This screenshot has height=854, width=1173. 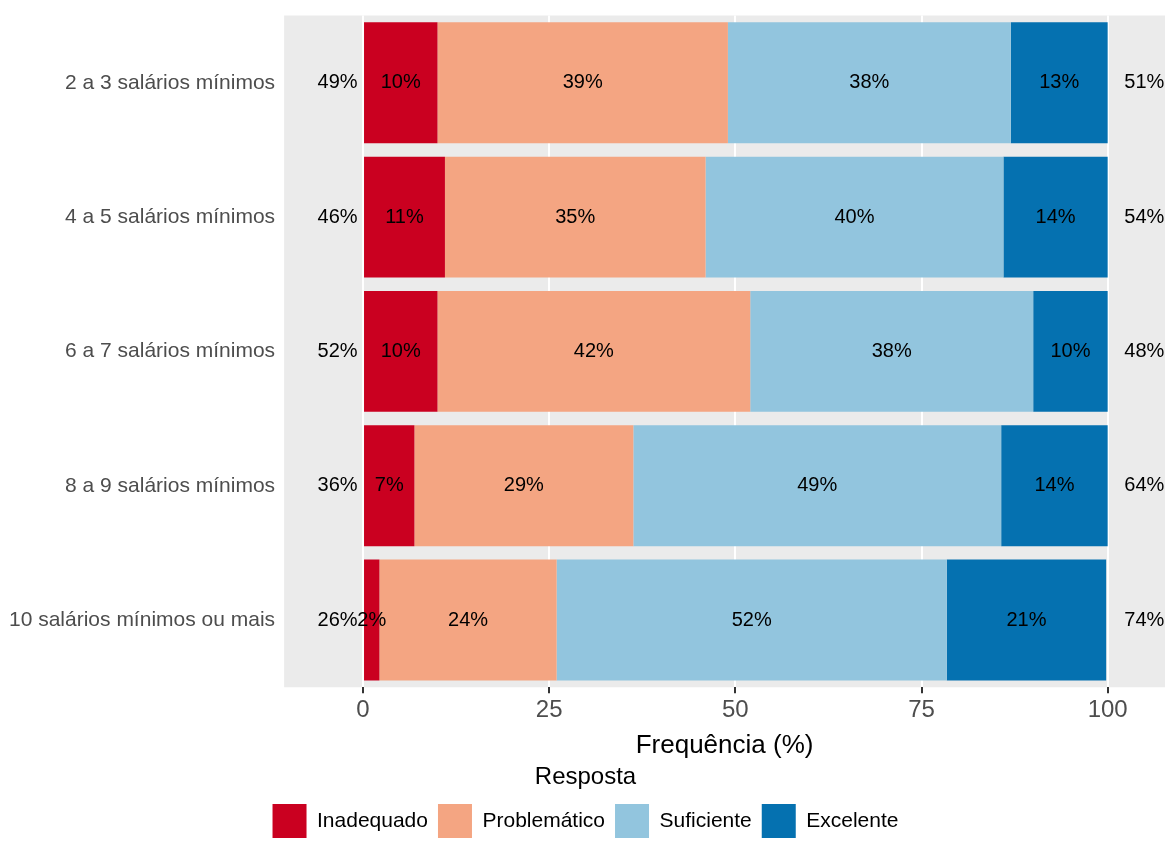 What do you see at coordinates (724, 743) in the screenshot?
I see `x-axis-title: Frequência (%)` at bounding box center [724, 743].